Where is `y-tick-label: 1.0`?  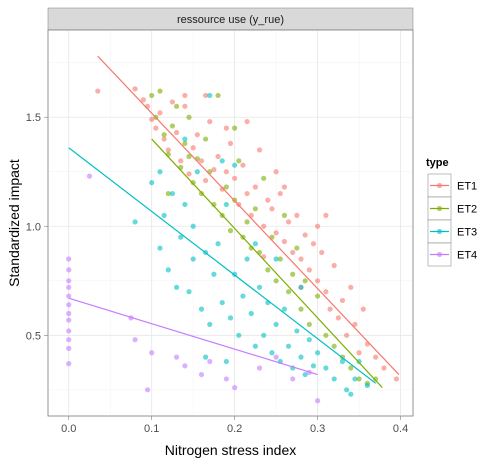
y-tick-label: 1.0 is located at coordinates (33, 227).